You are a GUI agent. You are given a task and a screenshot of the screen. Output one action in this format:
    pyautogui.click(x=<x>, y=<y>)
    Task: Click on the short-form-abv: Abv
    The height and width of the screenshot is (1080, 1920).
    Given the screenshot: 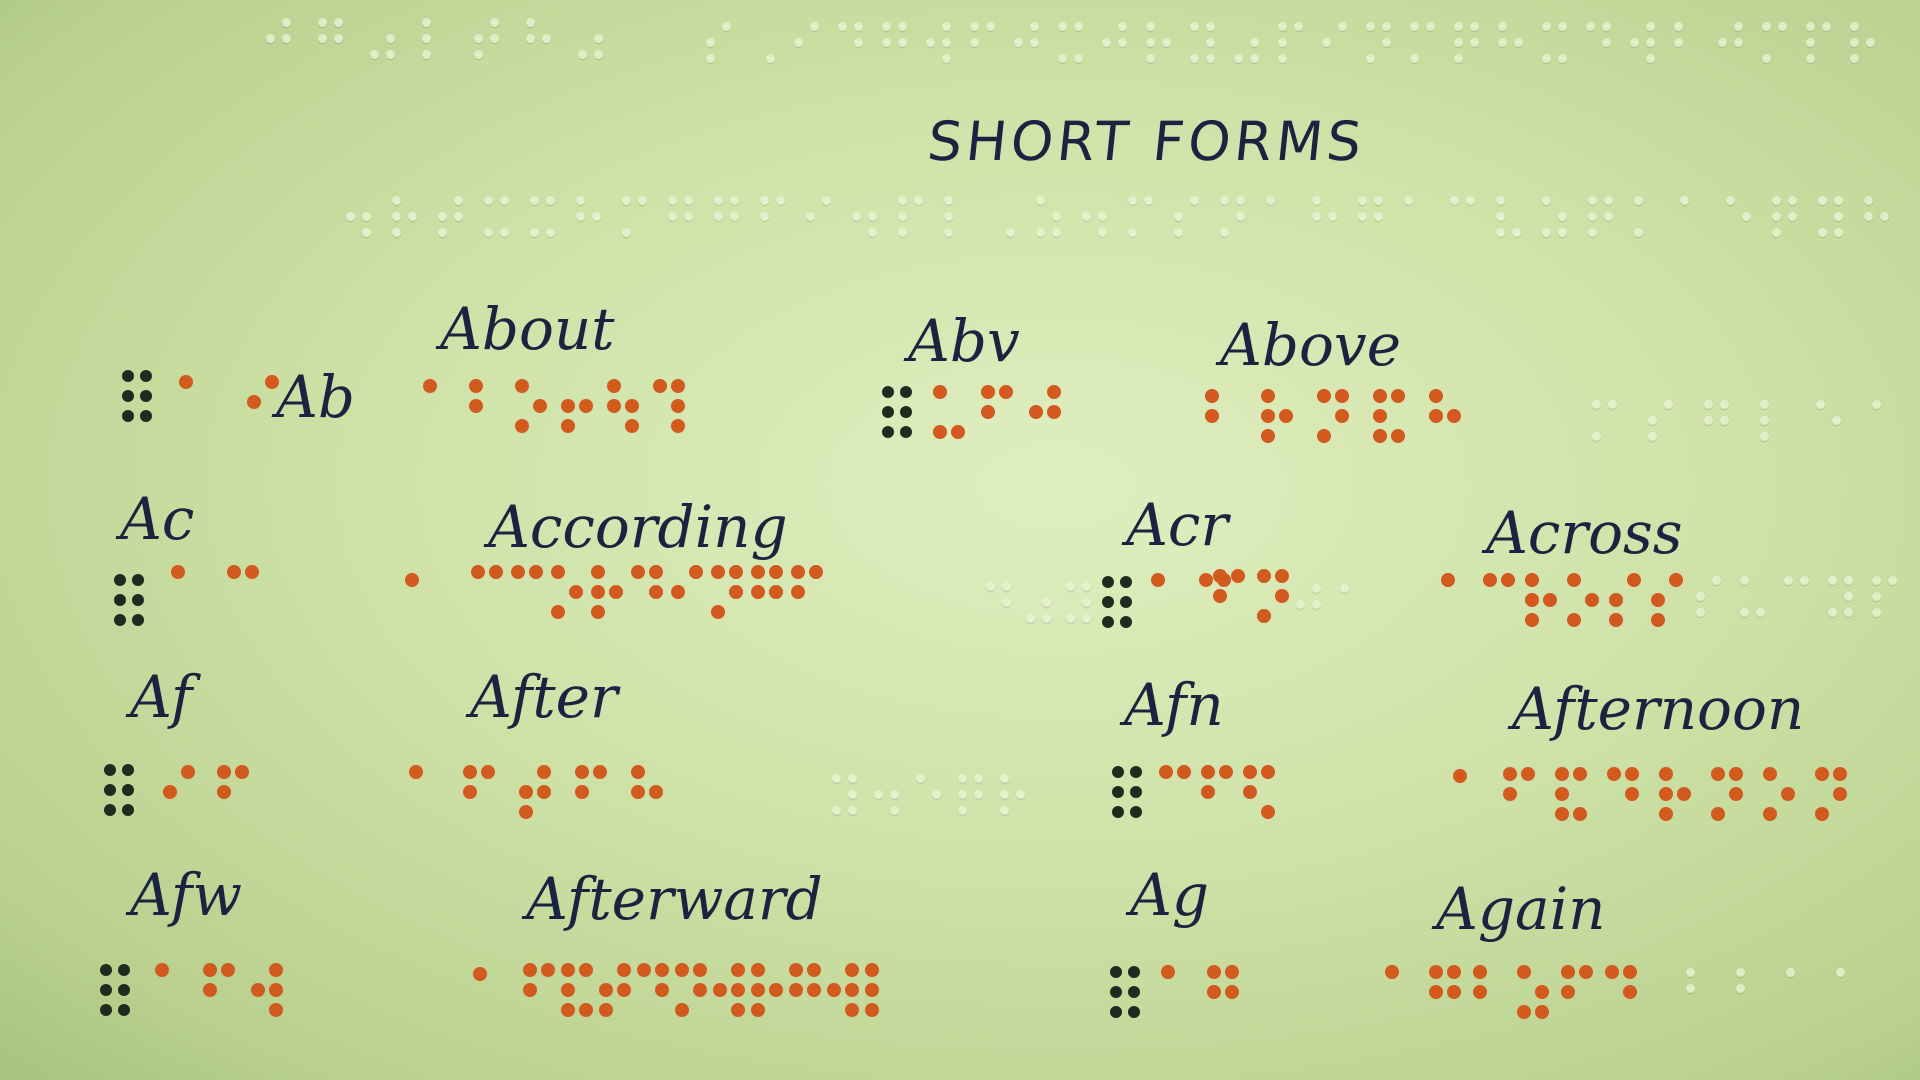 What is the action you would take?
    pyautogui.click(x=964, y=341)
    